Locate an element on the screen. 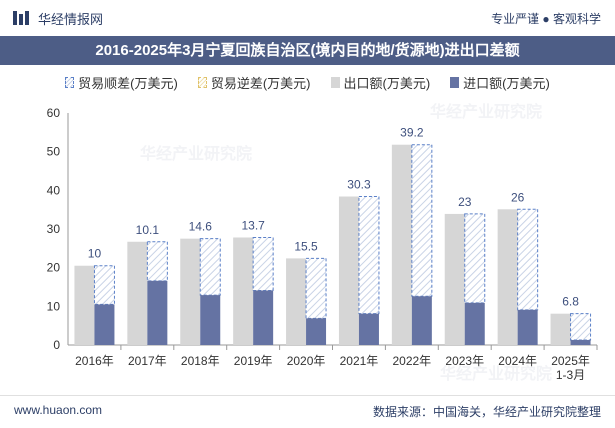  x-tick-label: 2019年 is located at coordinates (253, 361).